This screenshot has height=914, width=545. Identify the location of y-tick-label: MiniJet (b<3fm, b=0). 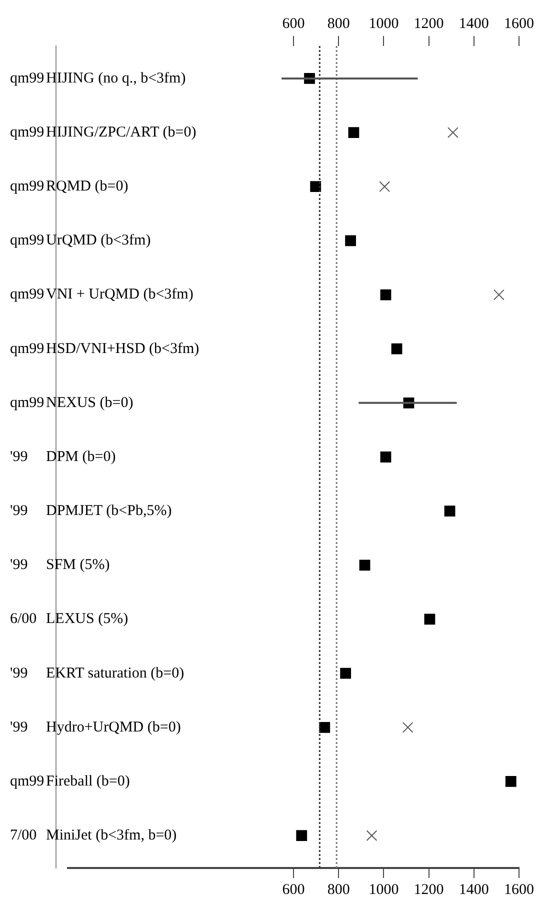
(111, 835).